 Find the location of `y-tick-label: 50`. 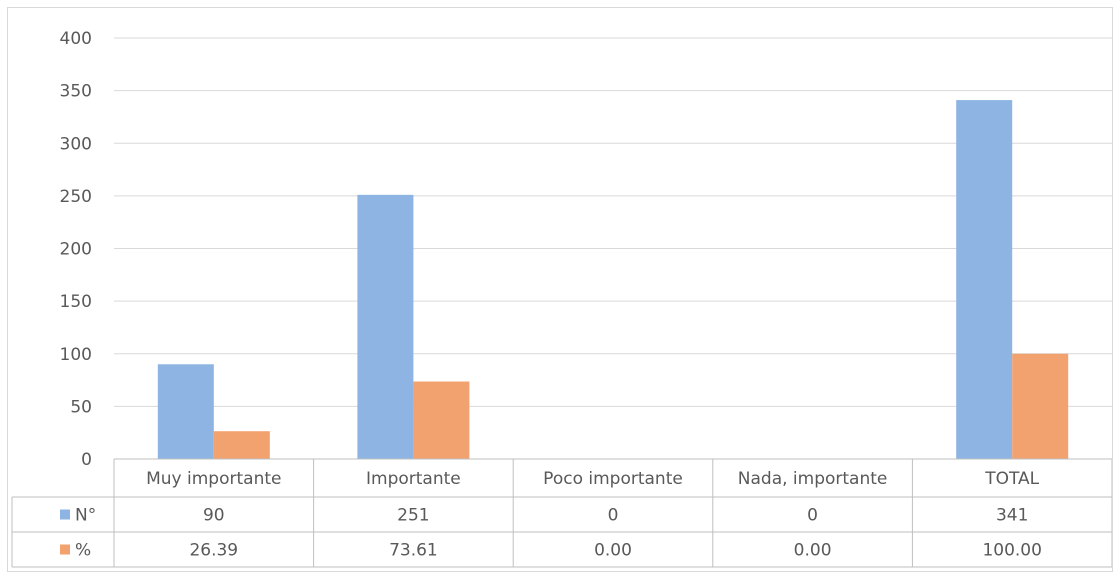

y-tick-label: 50 is located at coordinates (81, 407).